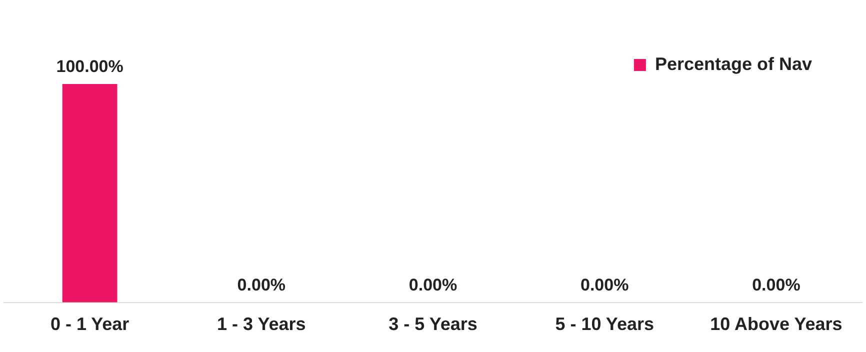 The height and width of the screenshot is (352, 866). I want to click on data-label: 100.00%, so click(90, 66).